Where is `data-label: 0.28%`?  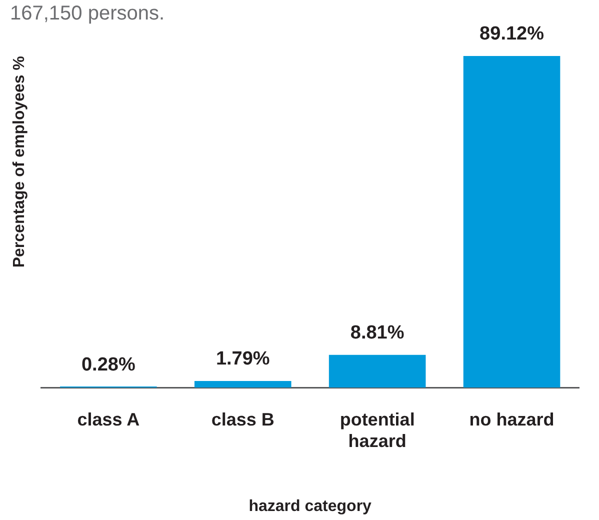 data-label: 0.28% is located at coordinates (108, 365).